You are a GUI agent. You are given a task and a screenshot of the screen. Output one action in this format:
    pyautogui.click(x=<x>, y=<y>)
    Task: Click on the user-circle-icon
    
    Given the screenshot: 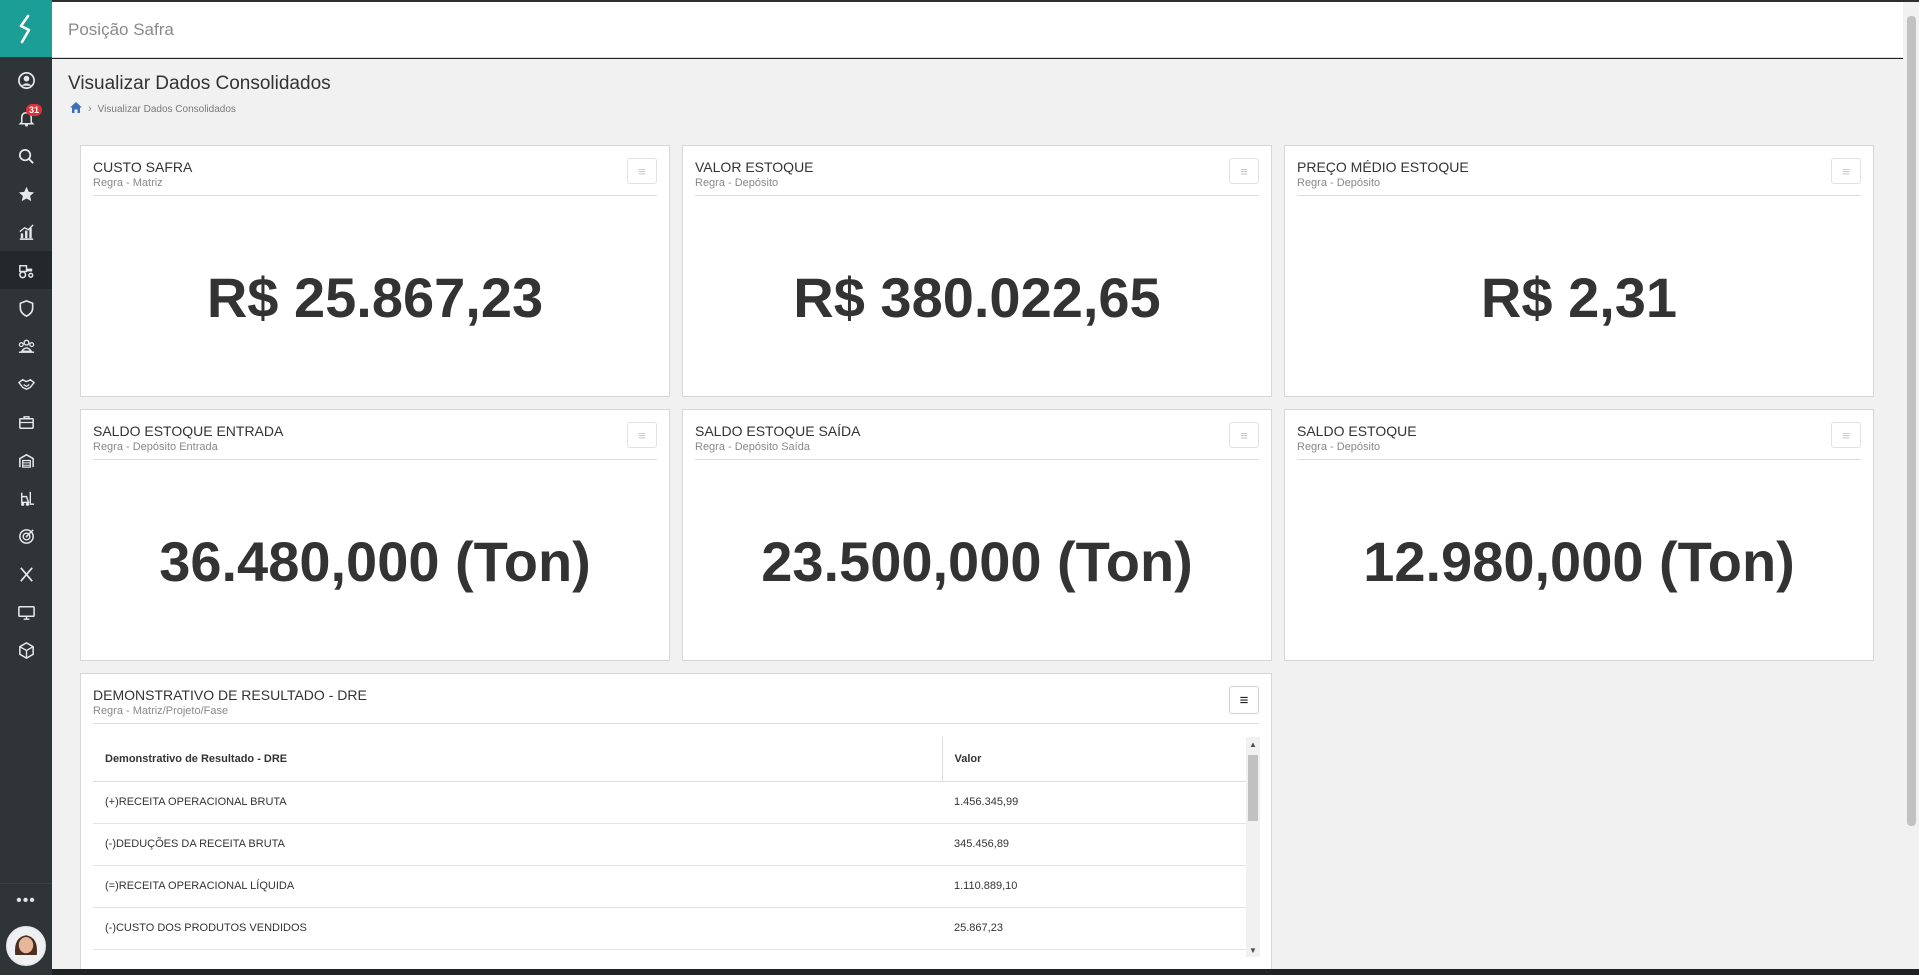 What is the action you would take?
    pyautogui.click(x=26, y=80)
    